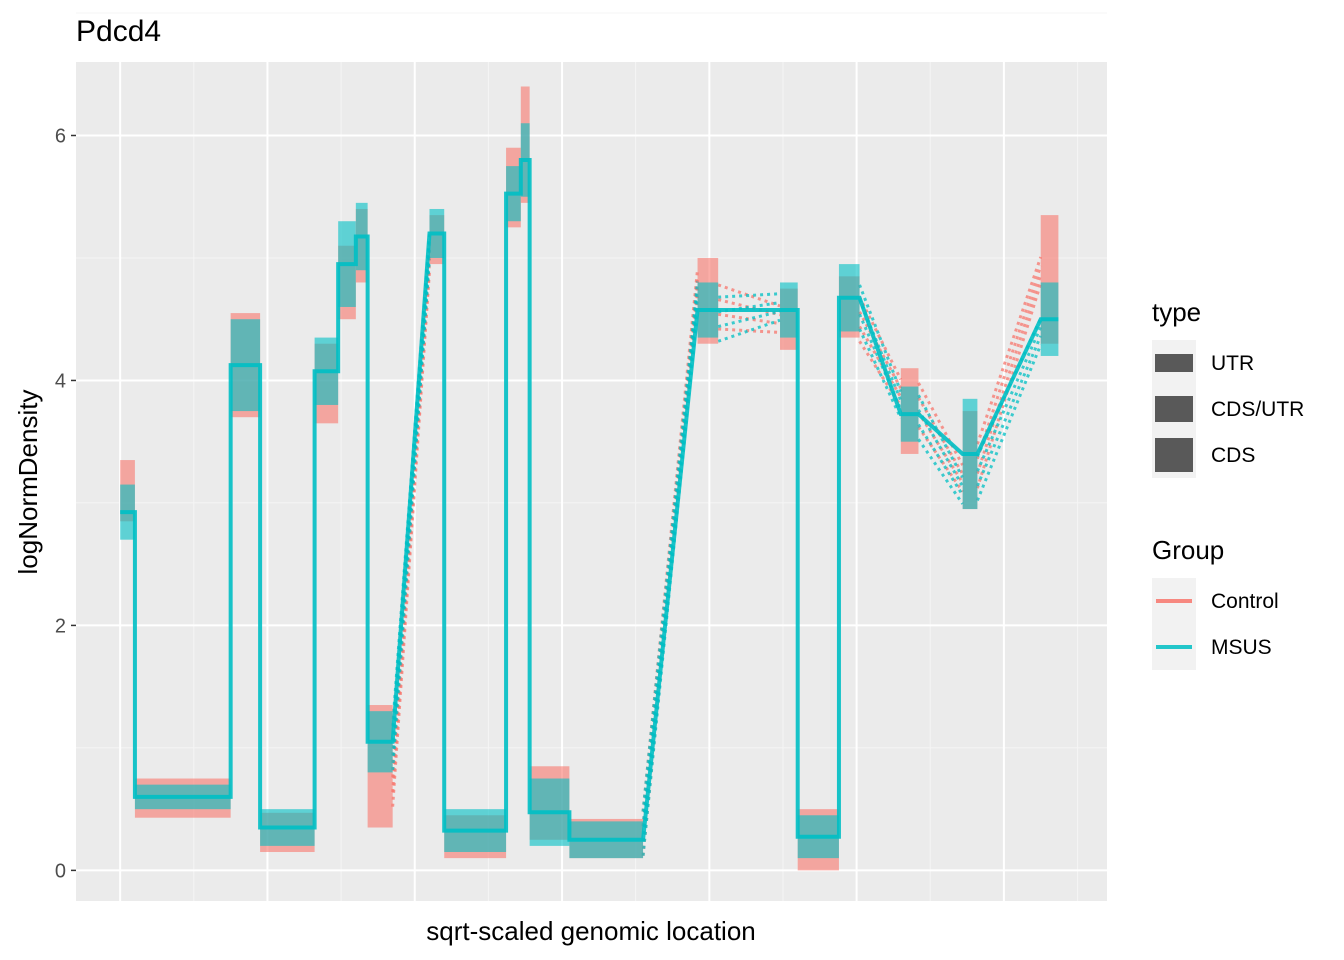 This screenshot has height=960, width=1344. What do you see at coordinates (1233, 455) in the screenshot?
I see `legend-type-label: CDS` at bounding box center [1233, 455].